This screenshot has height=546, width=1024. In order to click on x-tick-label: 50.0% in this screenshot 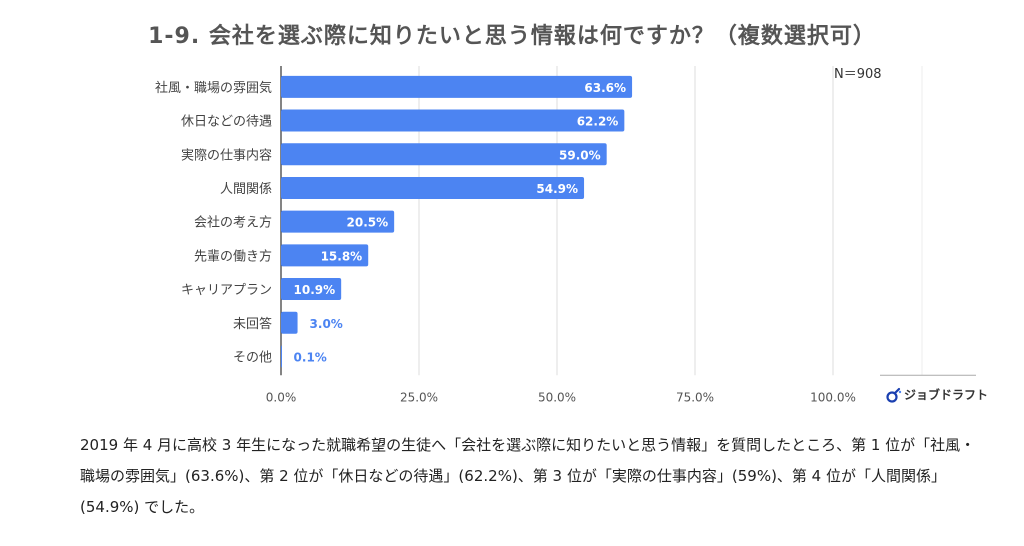, I will do `click(557, 397)`.